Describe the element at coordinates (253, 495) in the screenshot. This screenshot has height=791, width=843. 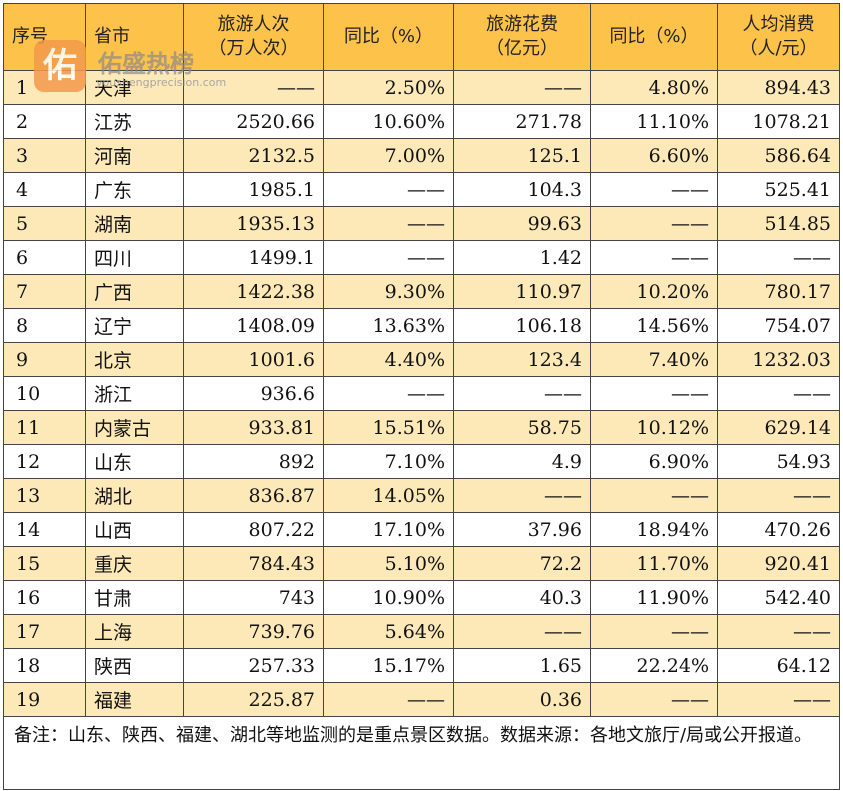
I see `cell-visits: 836.87` at that location.